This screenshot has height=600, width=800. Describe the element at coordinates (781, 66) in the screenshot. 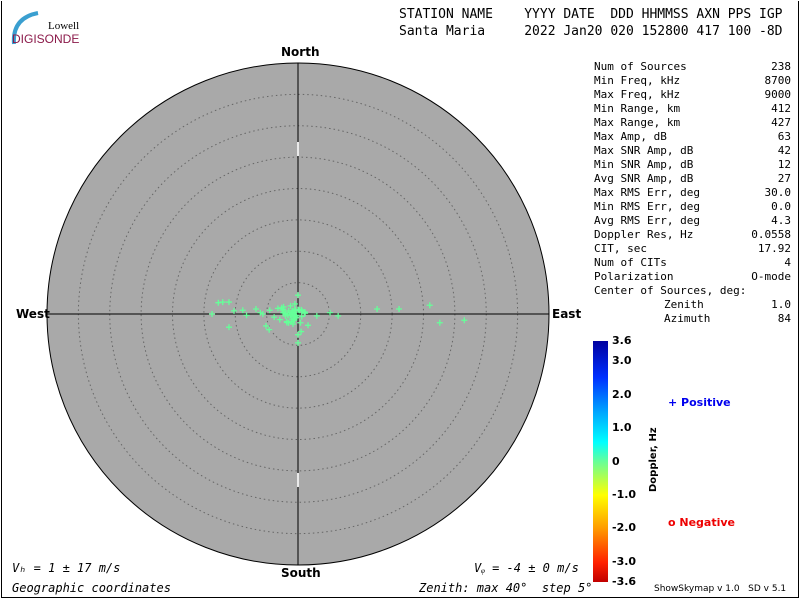

I see `stat-value: 238` at that location.